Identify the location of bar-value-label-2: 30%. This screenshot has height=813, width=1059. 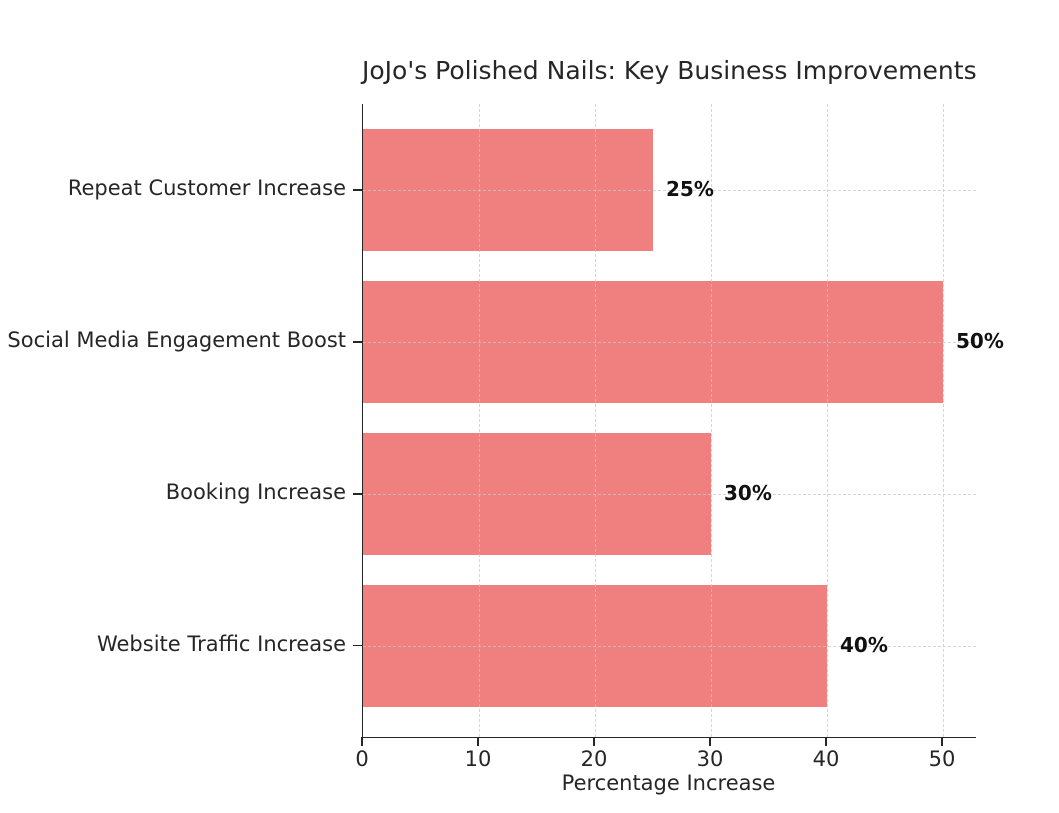
(748, 493).